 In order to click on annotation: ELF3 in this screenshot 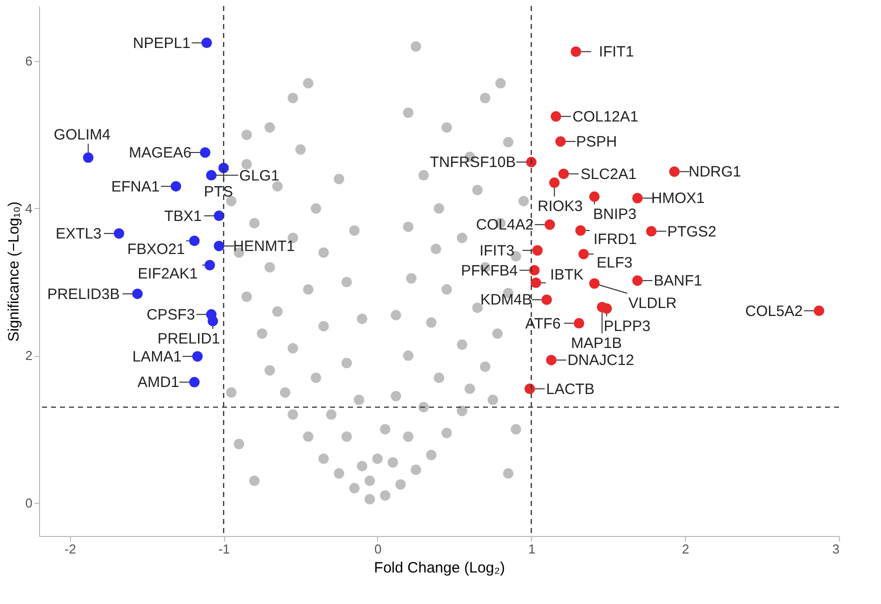, I will do `click(614, 263)`.